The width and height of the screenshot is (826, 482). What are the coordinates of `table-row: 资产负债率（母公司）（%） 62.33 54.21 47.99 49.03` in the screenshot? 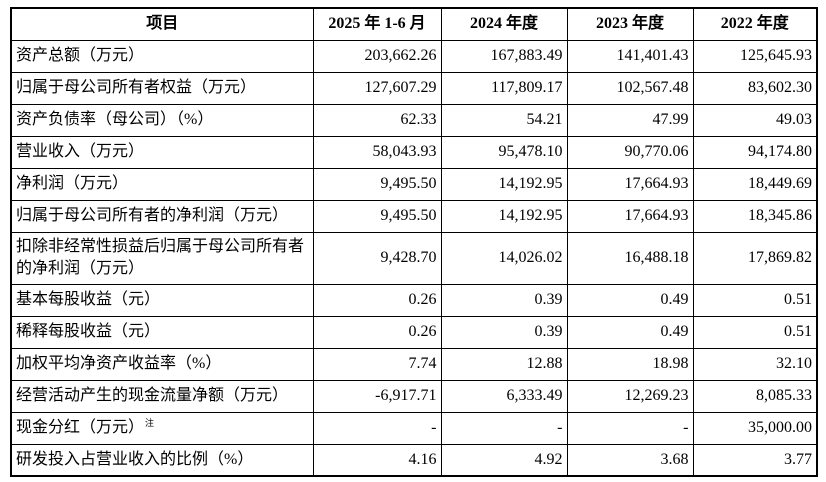 It's located at (414, 120).